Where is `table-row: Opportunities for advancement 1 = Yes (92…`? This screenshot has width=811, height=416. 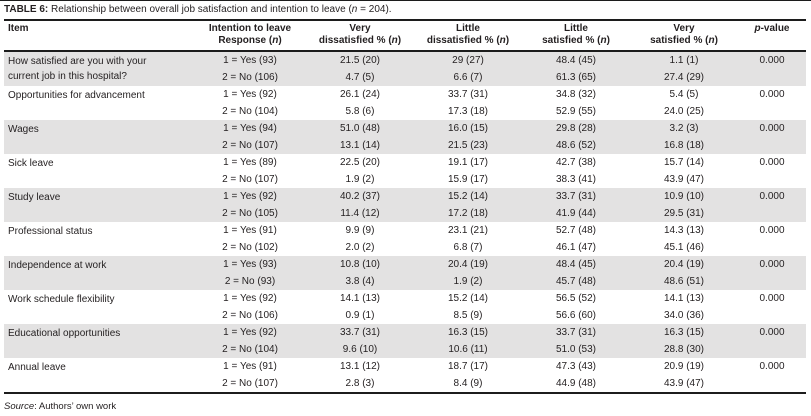
table-row: Opportunities for advancement 1 = Yes (92… is located at coordinates (405, 94).